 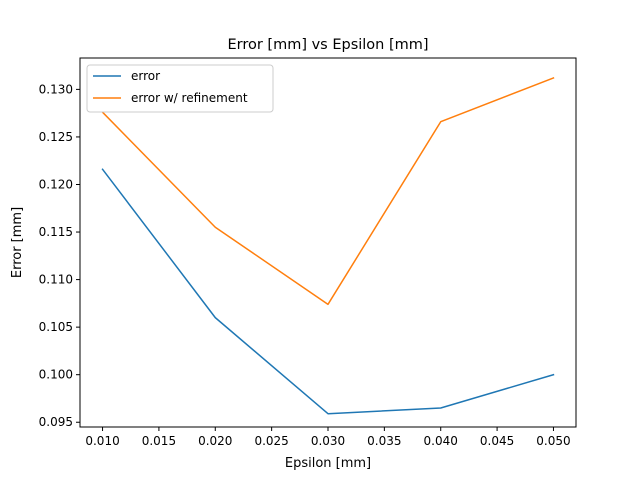 I want to click on x-axis-label: Epsilon [mm], so click(x=328, y=463).